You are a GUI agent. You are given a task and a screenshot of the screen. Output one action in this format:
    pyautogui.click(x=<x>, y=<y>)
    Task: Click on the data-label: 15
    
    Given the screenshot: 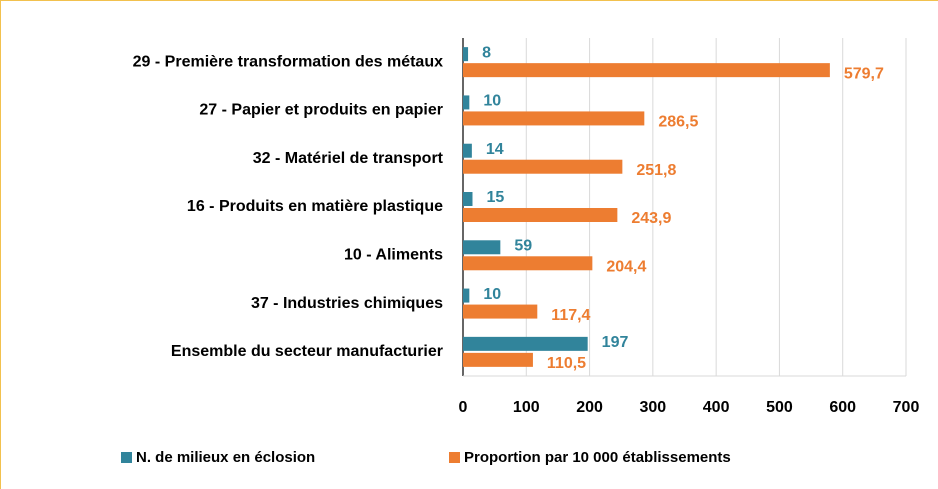 What is the action you would take?
    pyautogui.click(x=495, y=197)
    